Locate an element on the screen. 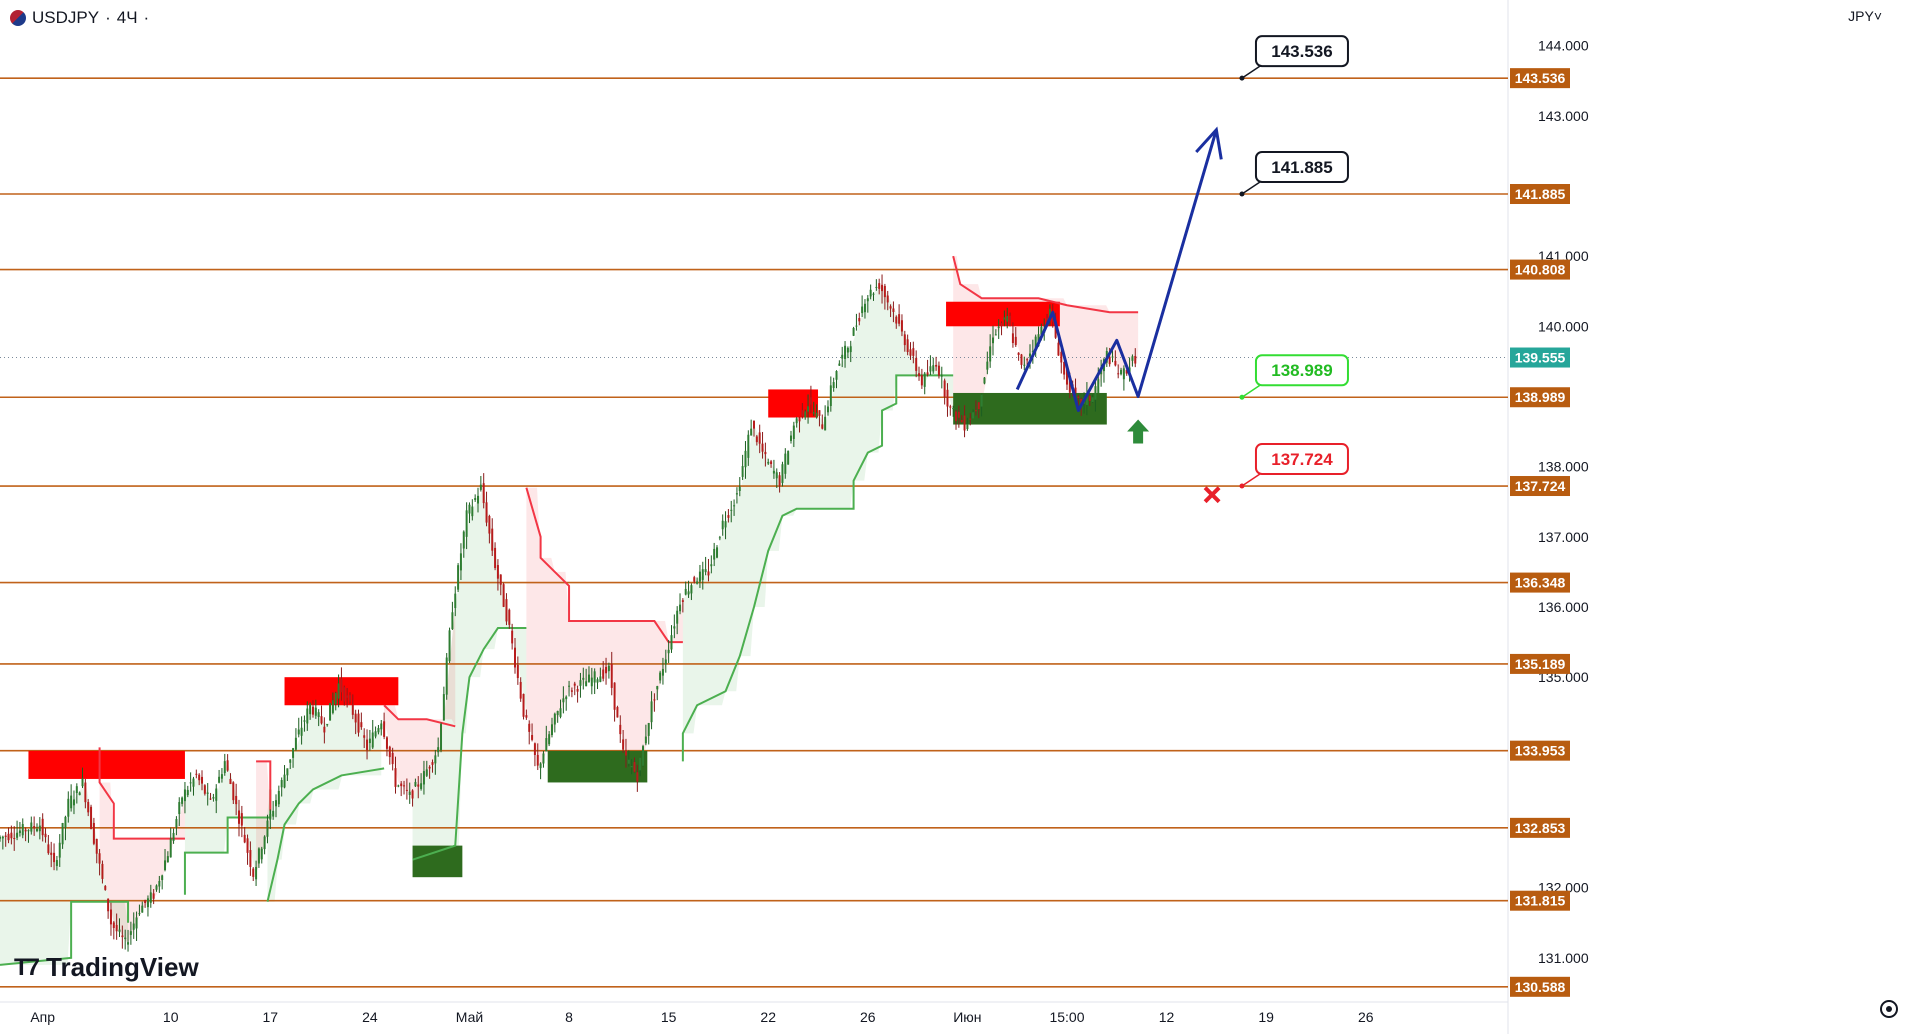 Image resolution: width=1920 pixels, height=1034 pixels. y-tick-label-4: 138.000 is located at coordinates (1563, 467).